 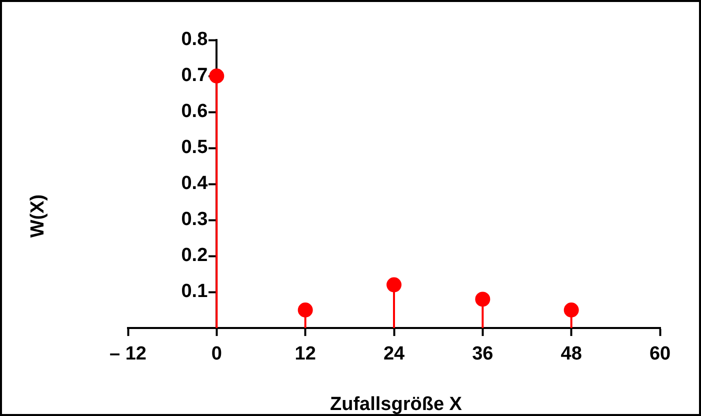 I want to click on x-tick-label: 36, so click(x=483, y=354).